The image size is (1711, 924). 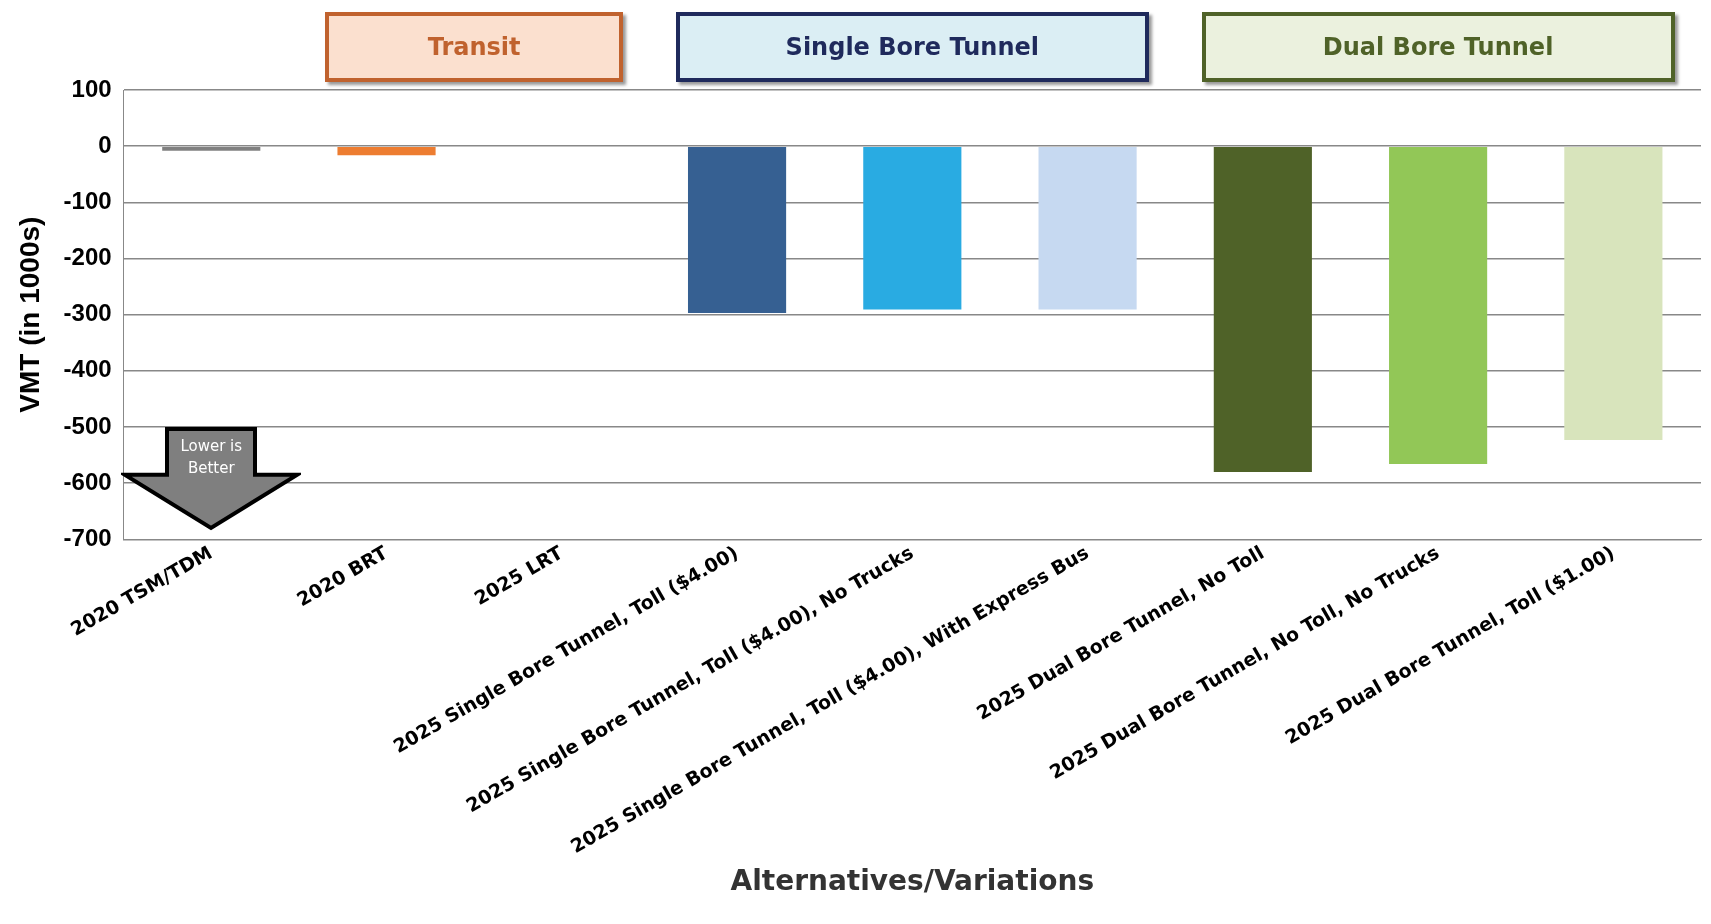 What do you see at coordinates (29, 314) in the screenshot?
I see `y-axis-title: VMT (in 1000s)` at bounding box center [29, 314].